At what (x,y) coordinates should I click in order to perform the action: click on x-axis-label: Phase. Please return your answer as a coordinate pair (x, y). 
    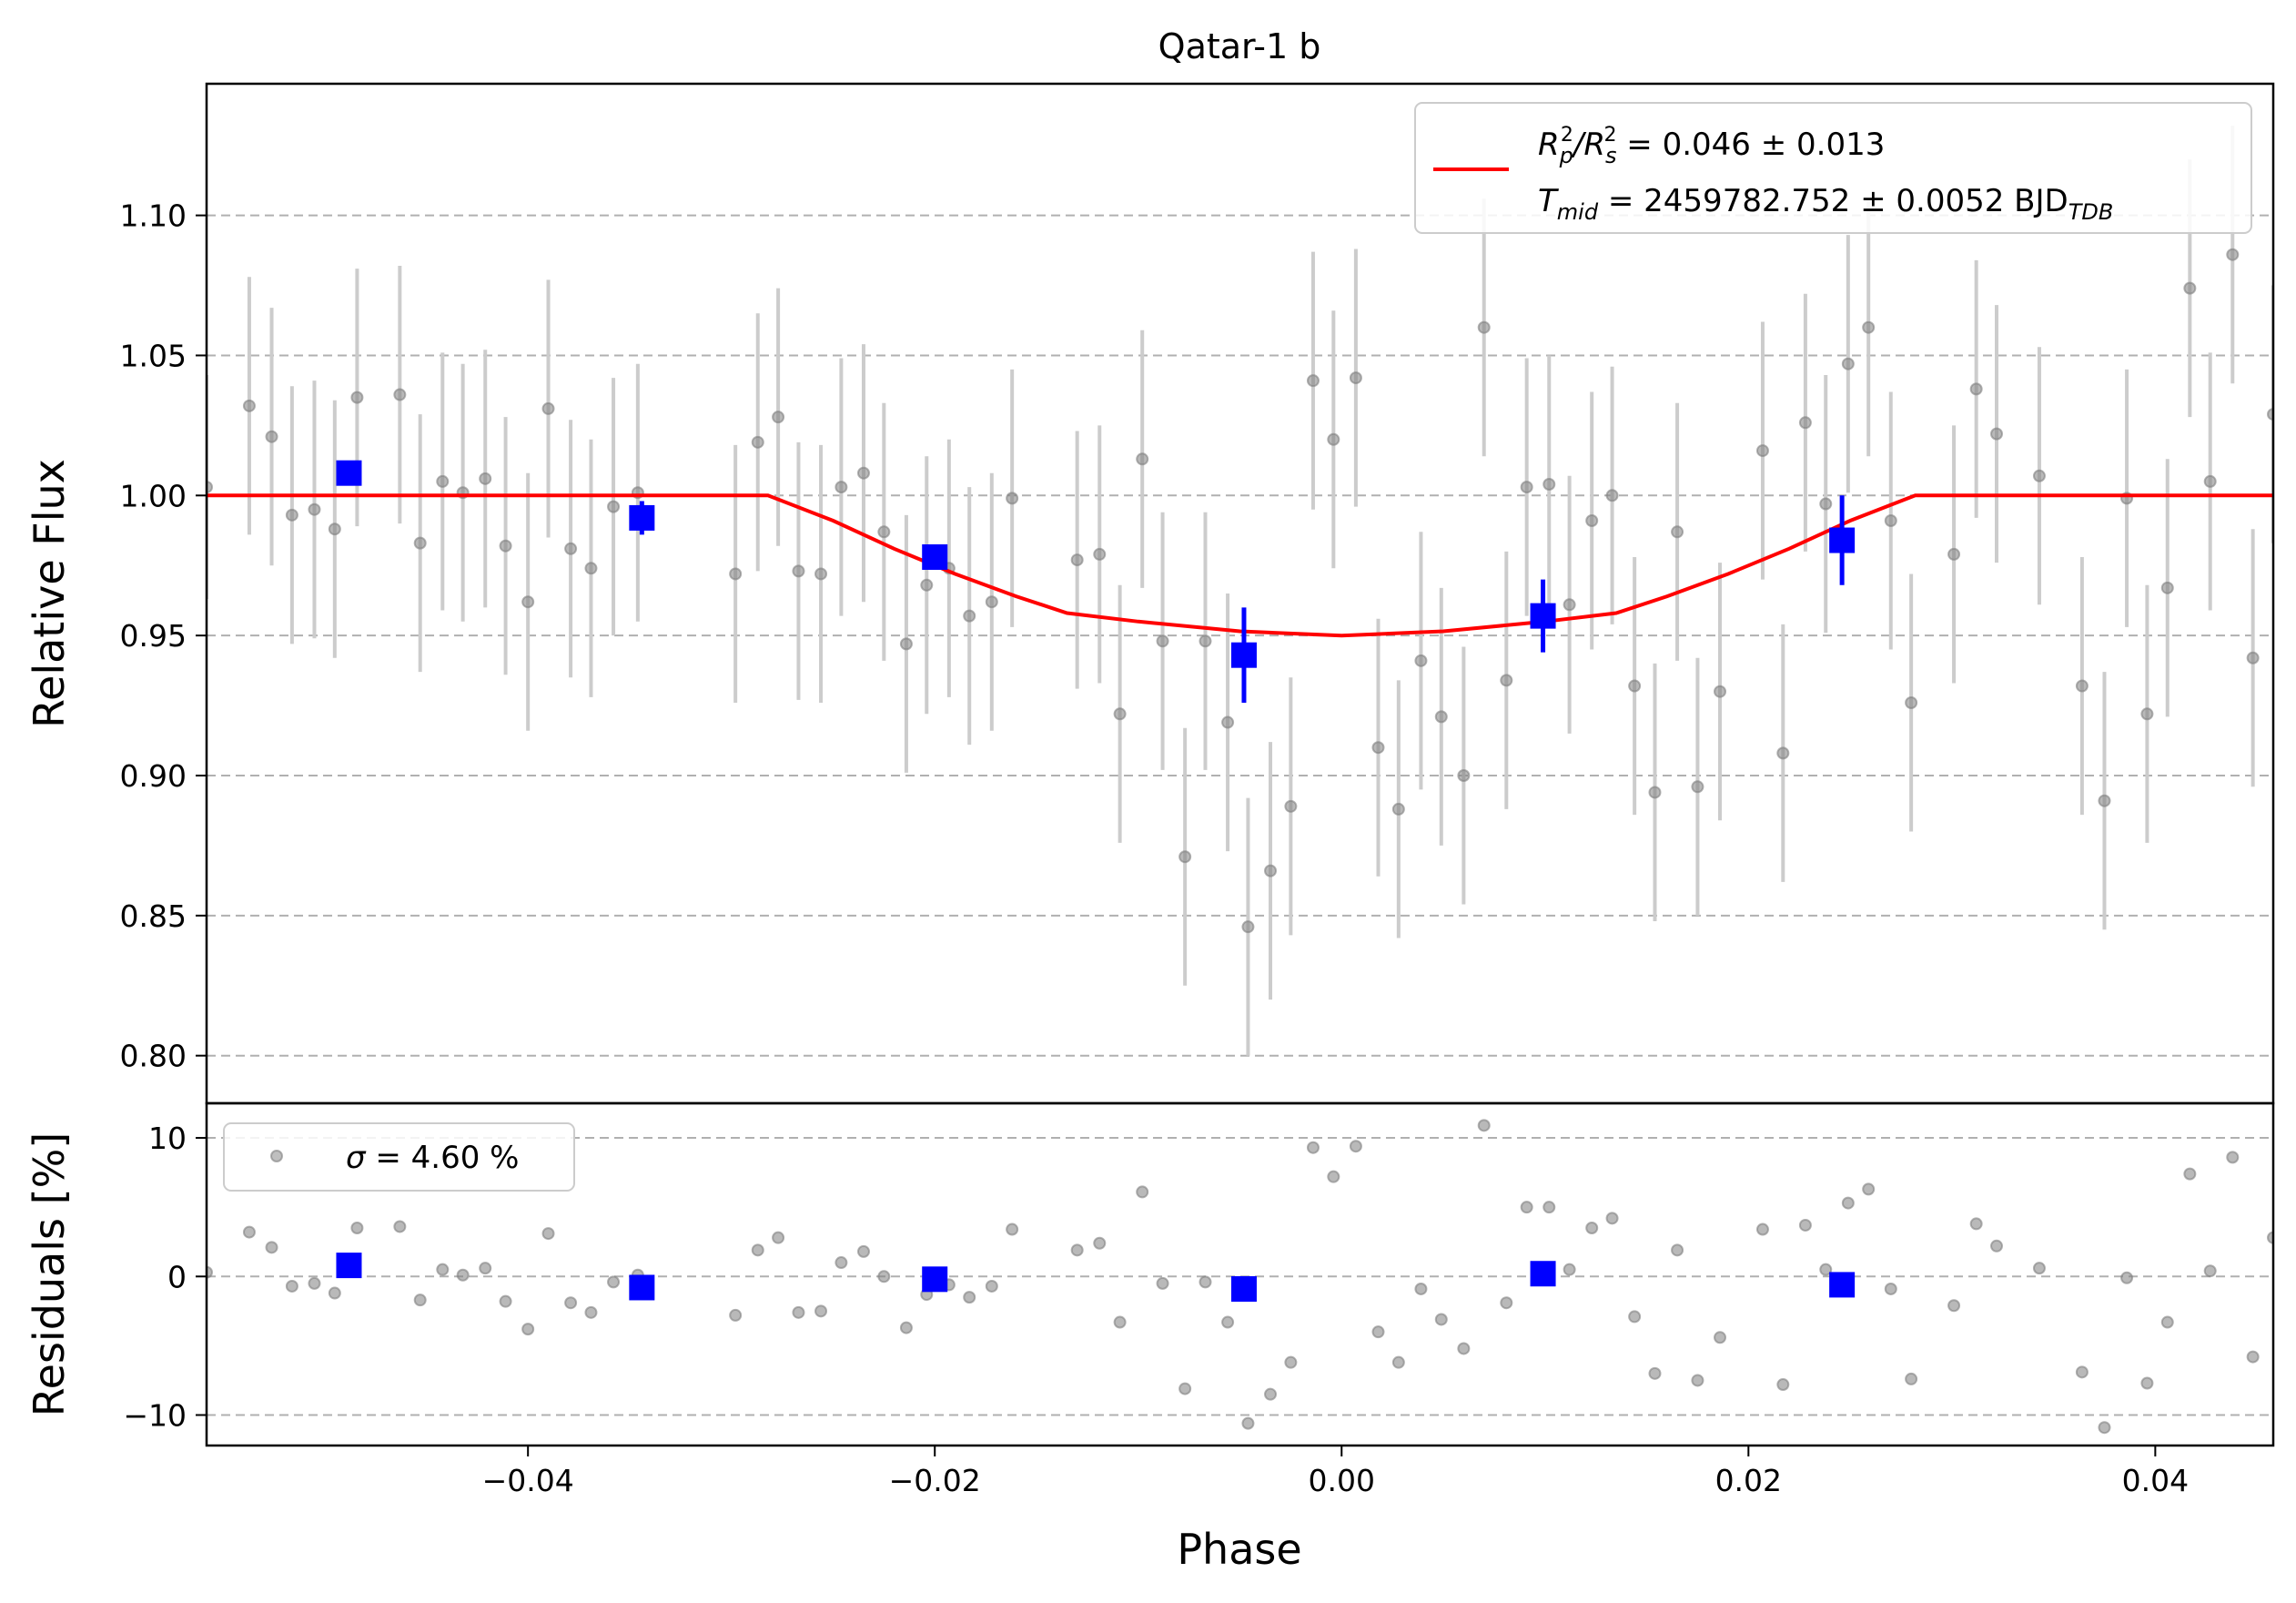
    Looking at the image, I should click on (1239, 1549).